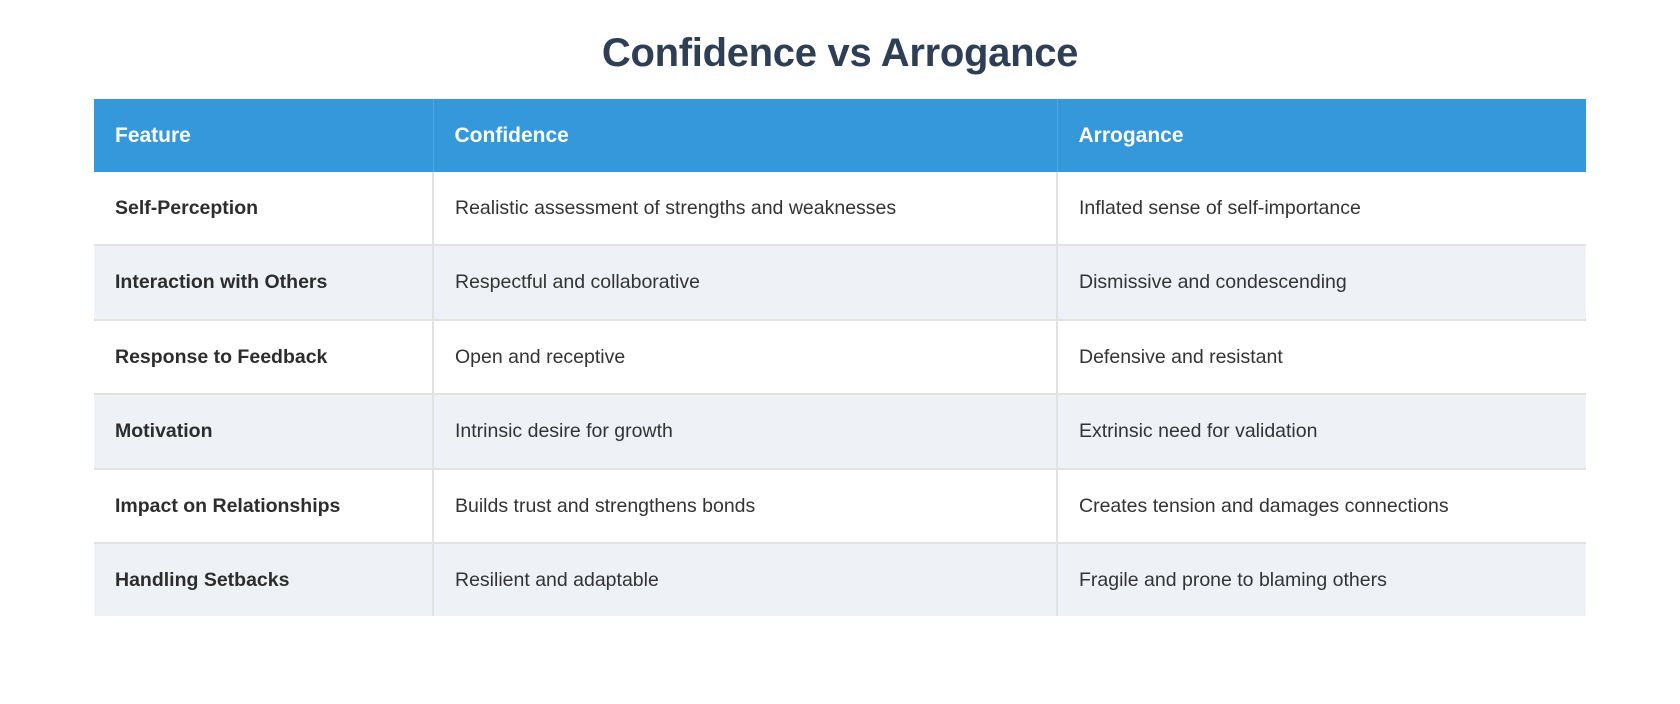 The image size is (1680, 704). What do you see at coordinates (264, 136) in the screenshot?
I see `column-header-feature: Feature` at bounding box center [264, 136].